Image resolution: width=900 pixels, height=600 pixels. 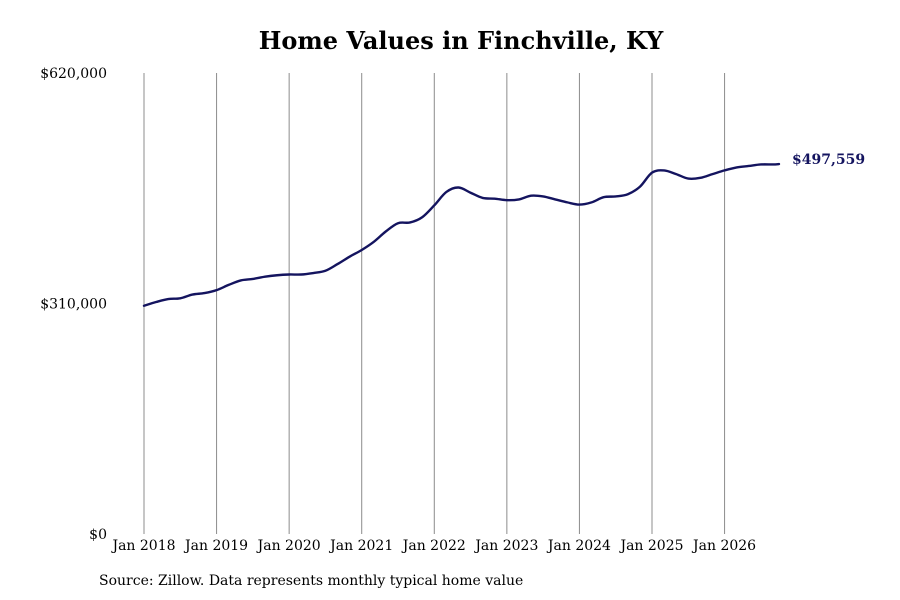 I want to click on chart-title: Home Values in Finchville, KY, so click(x=461, y=40).